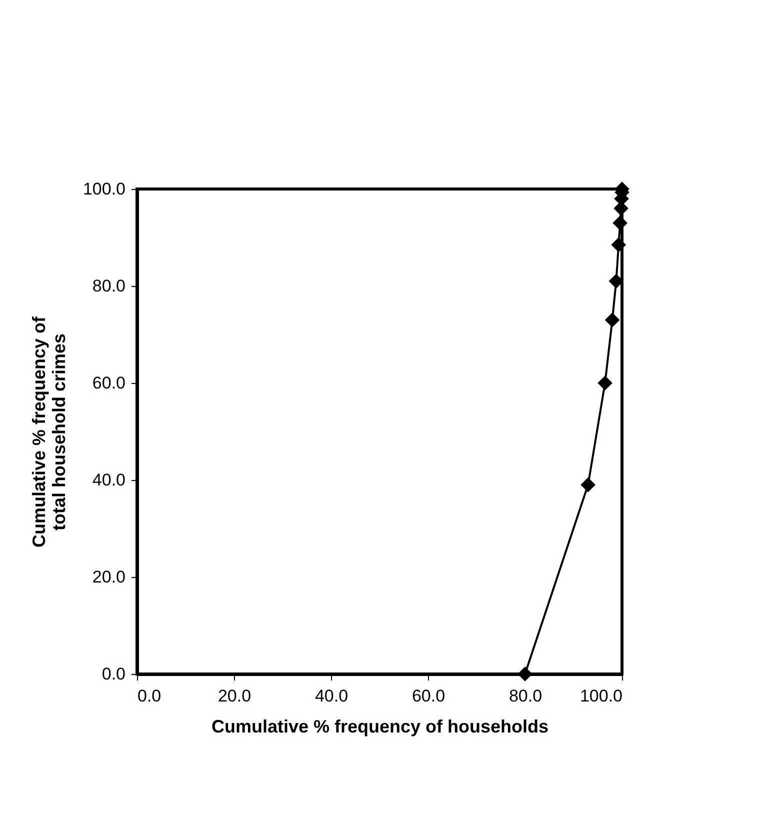  Describe the element at coordinates (601, 696) in the screenshot. I see `x-tick-label: 100.0` at that location.